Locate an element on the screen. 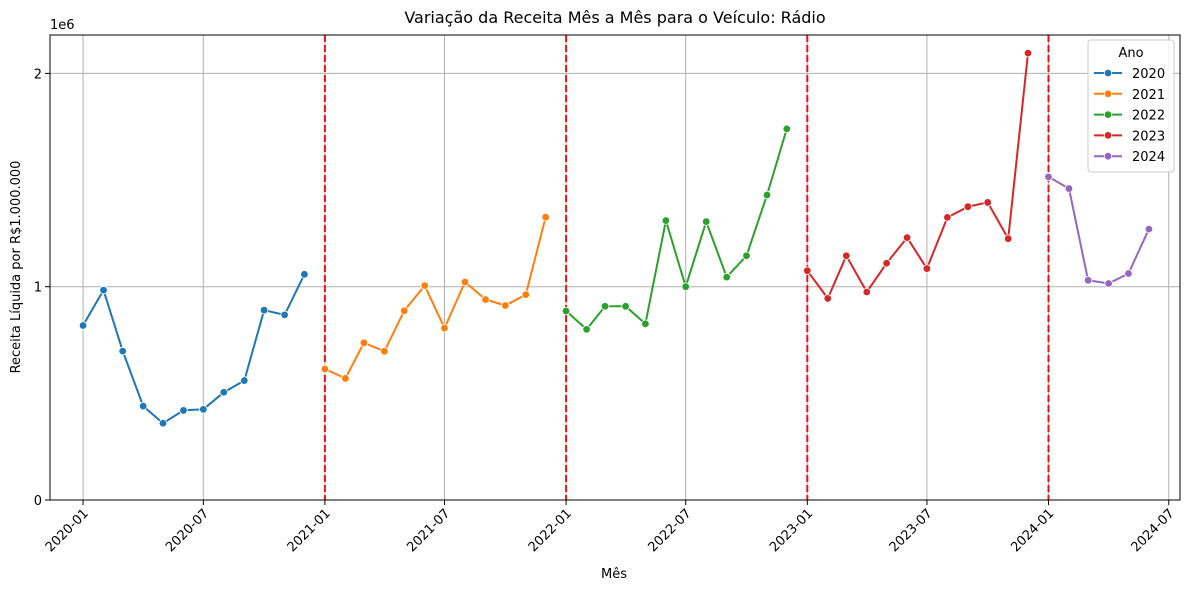  series-2024 is located at coordinates (1099, 230).